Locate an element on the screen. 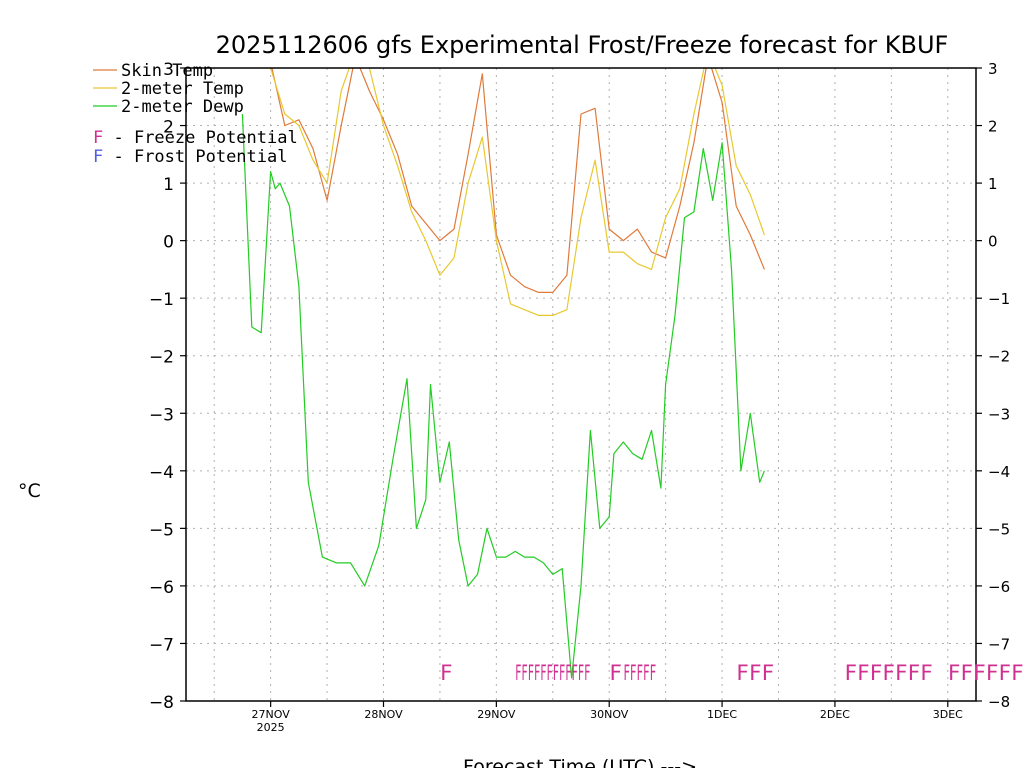 The image size is (1024, 768). x-tick-sublabel: 2025 is located at coordinates (271, 727).